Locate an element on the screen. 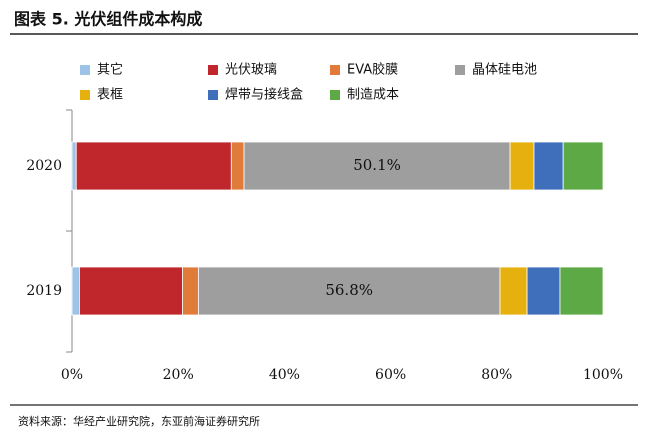 This screenshot has width=648, height=438. legend-label: 焊带与接线盒 is located at coordinates (264, 95).